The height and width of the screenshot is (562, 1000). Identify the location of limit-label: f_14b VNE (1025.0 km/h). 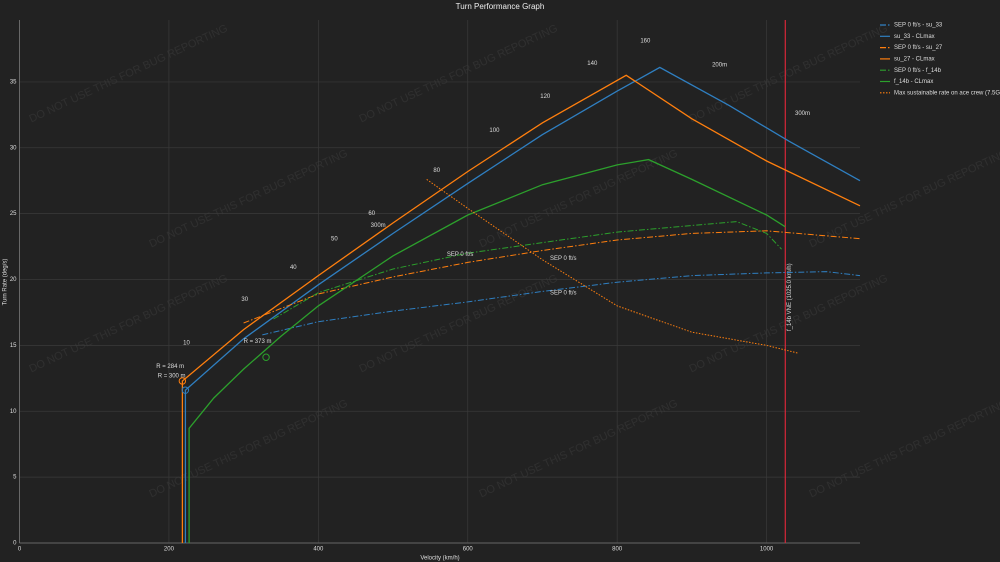
(790, 297).